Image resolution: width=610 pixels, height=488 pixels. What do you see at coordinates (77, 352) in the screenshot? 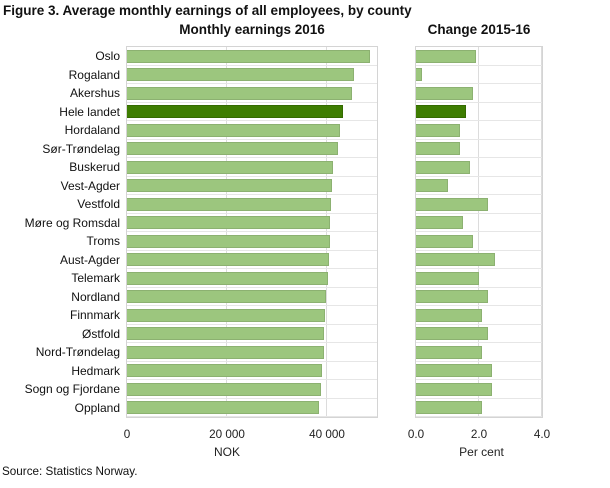
I see `category-label: Nord-Trøndelag` at bounding box center [77, 352].